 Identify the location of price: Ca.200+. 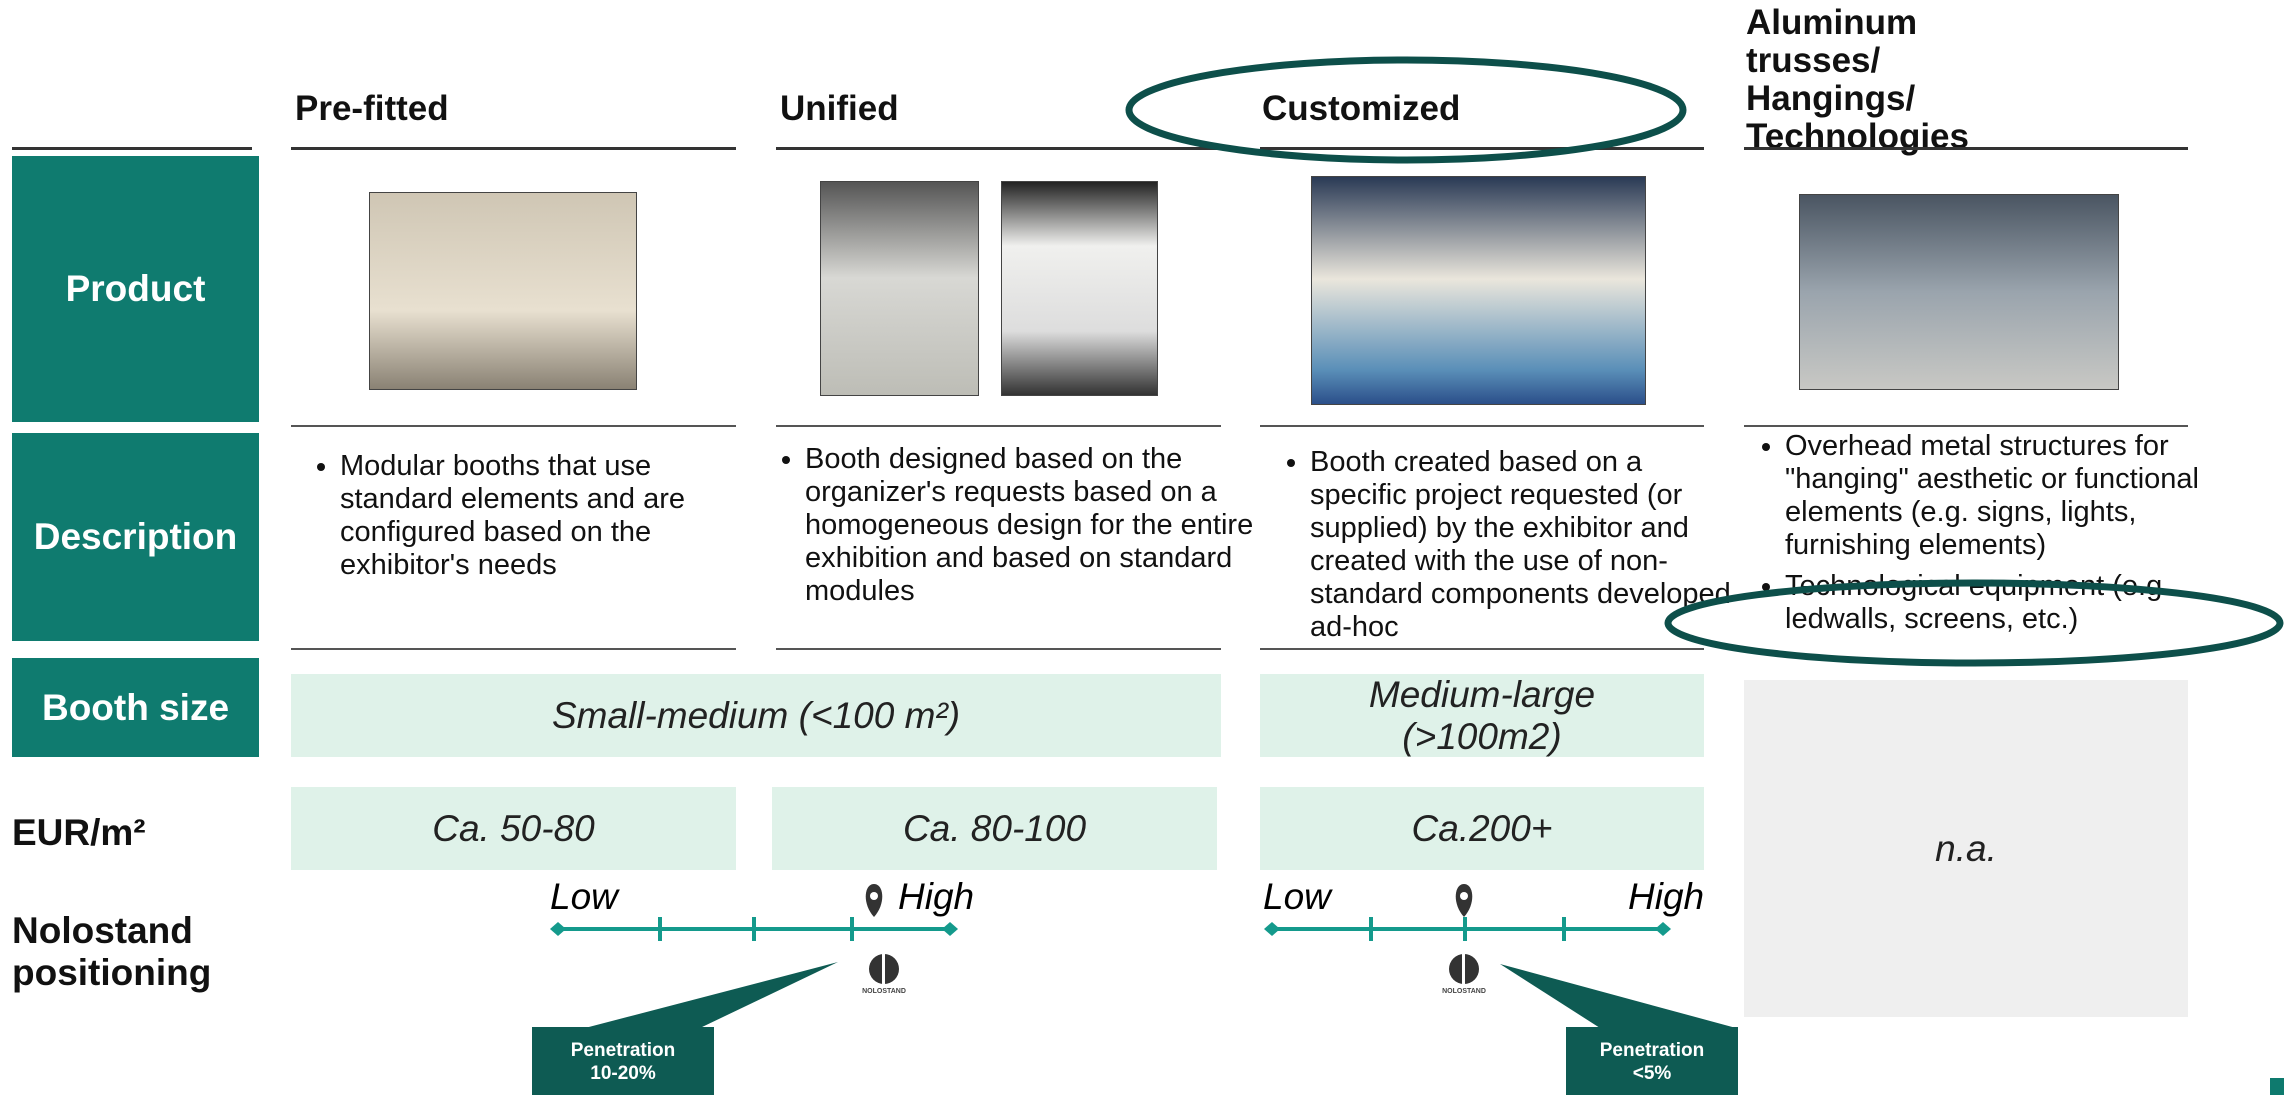
(1482, 828).